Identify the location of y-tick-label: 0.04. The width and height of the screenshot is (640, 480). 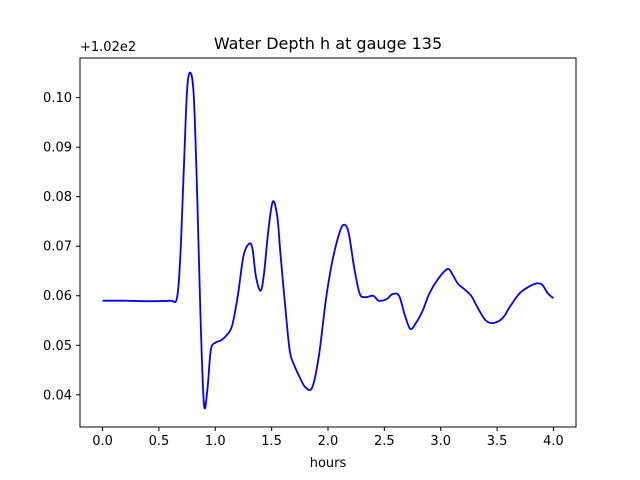
(57, 395).